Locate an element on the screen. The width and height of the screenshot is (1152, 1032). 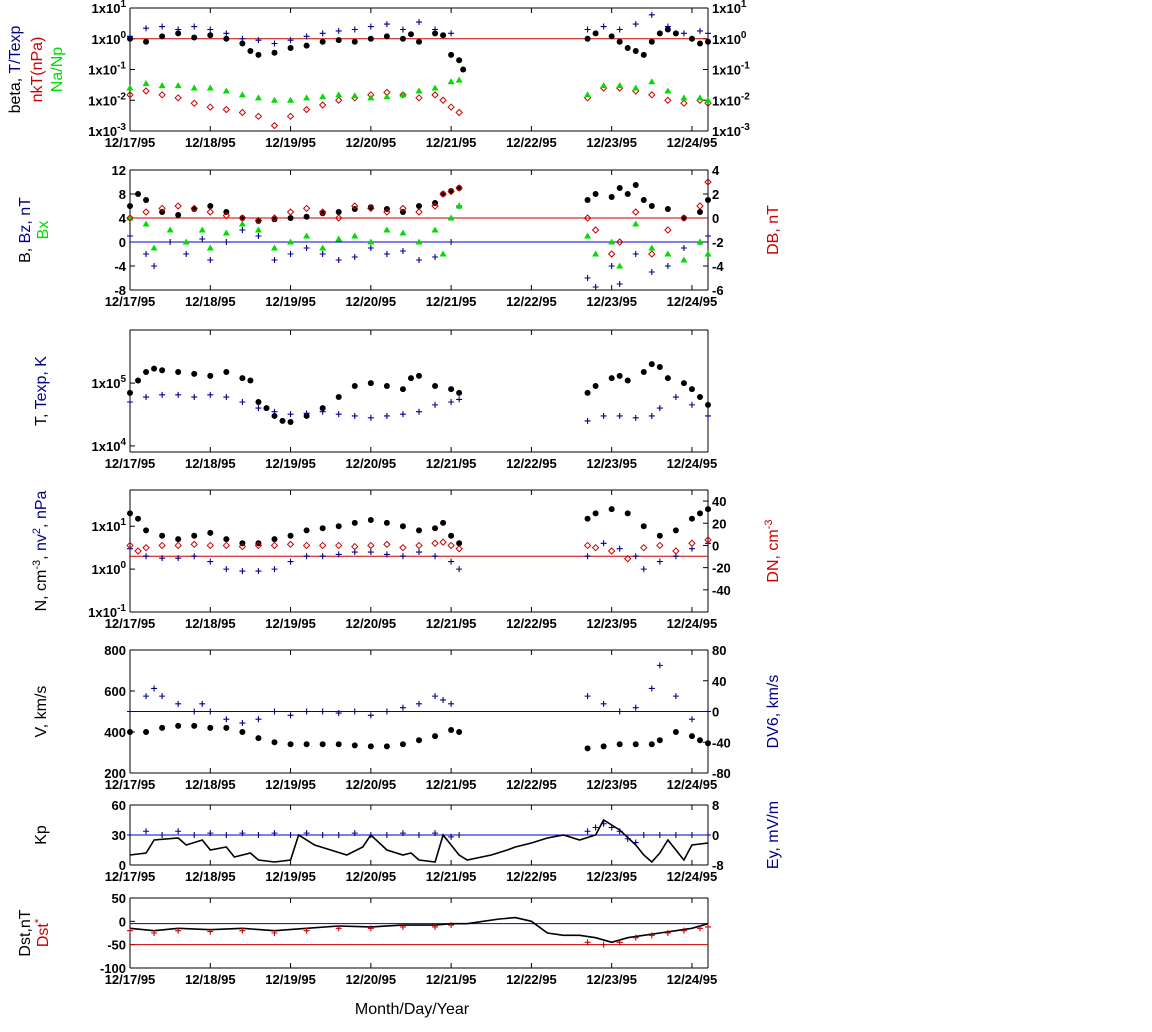
x-tick-label: 12/20/95 is located at coordinates (371, 979).